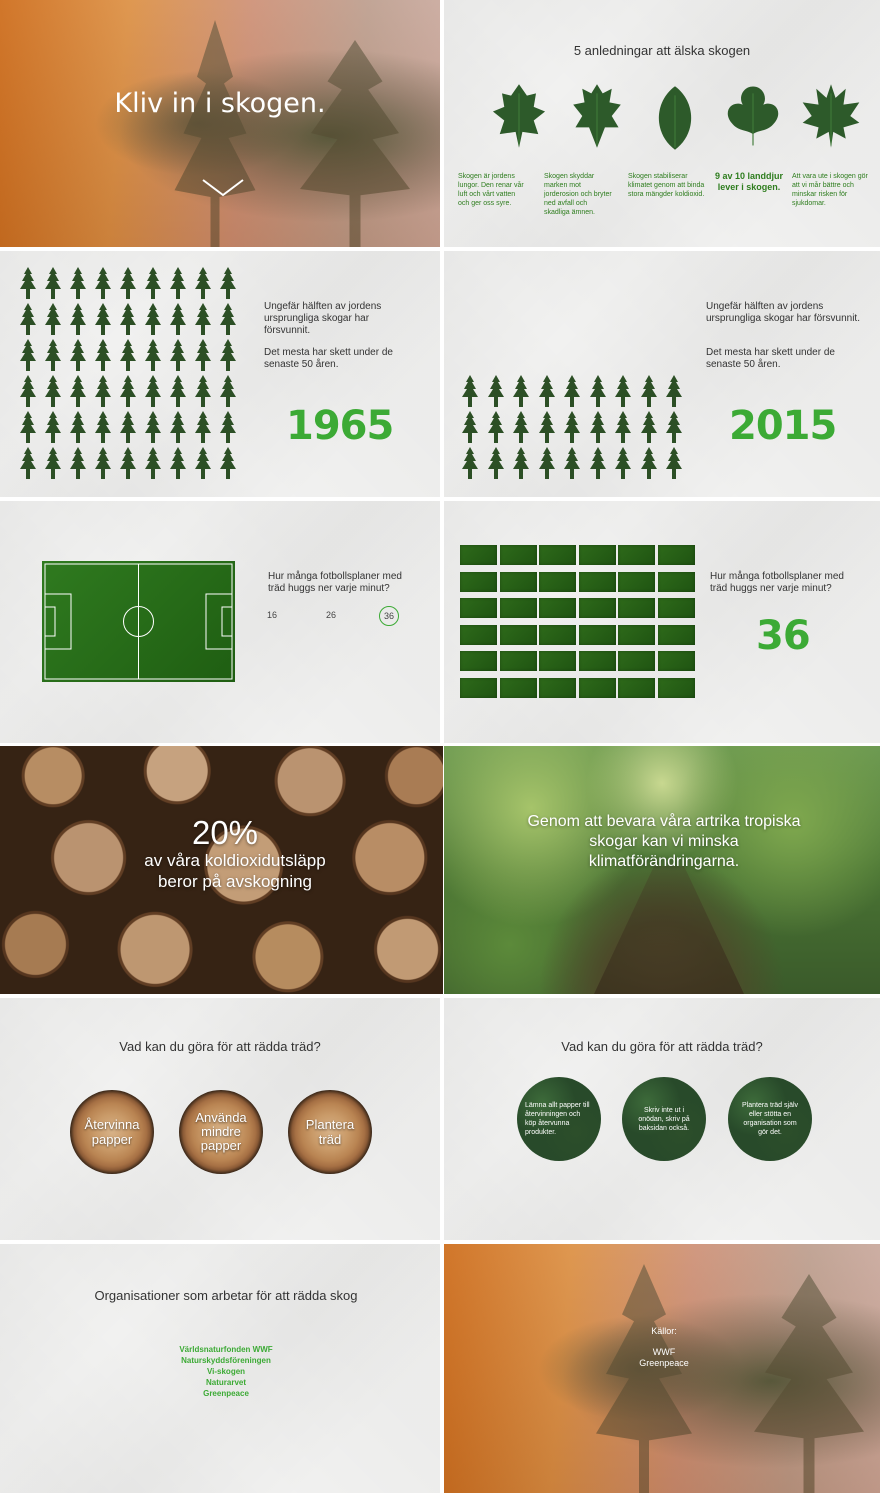 Image resolution: width=880 pixels, height=1493 pixels. I want to click on holly-leaf-icon, so click(597, 118).